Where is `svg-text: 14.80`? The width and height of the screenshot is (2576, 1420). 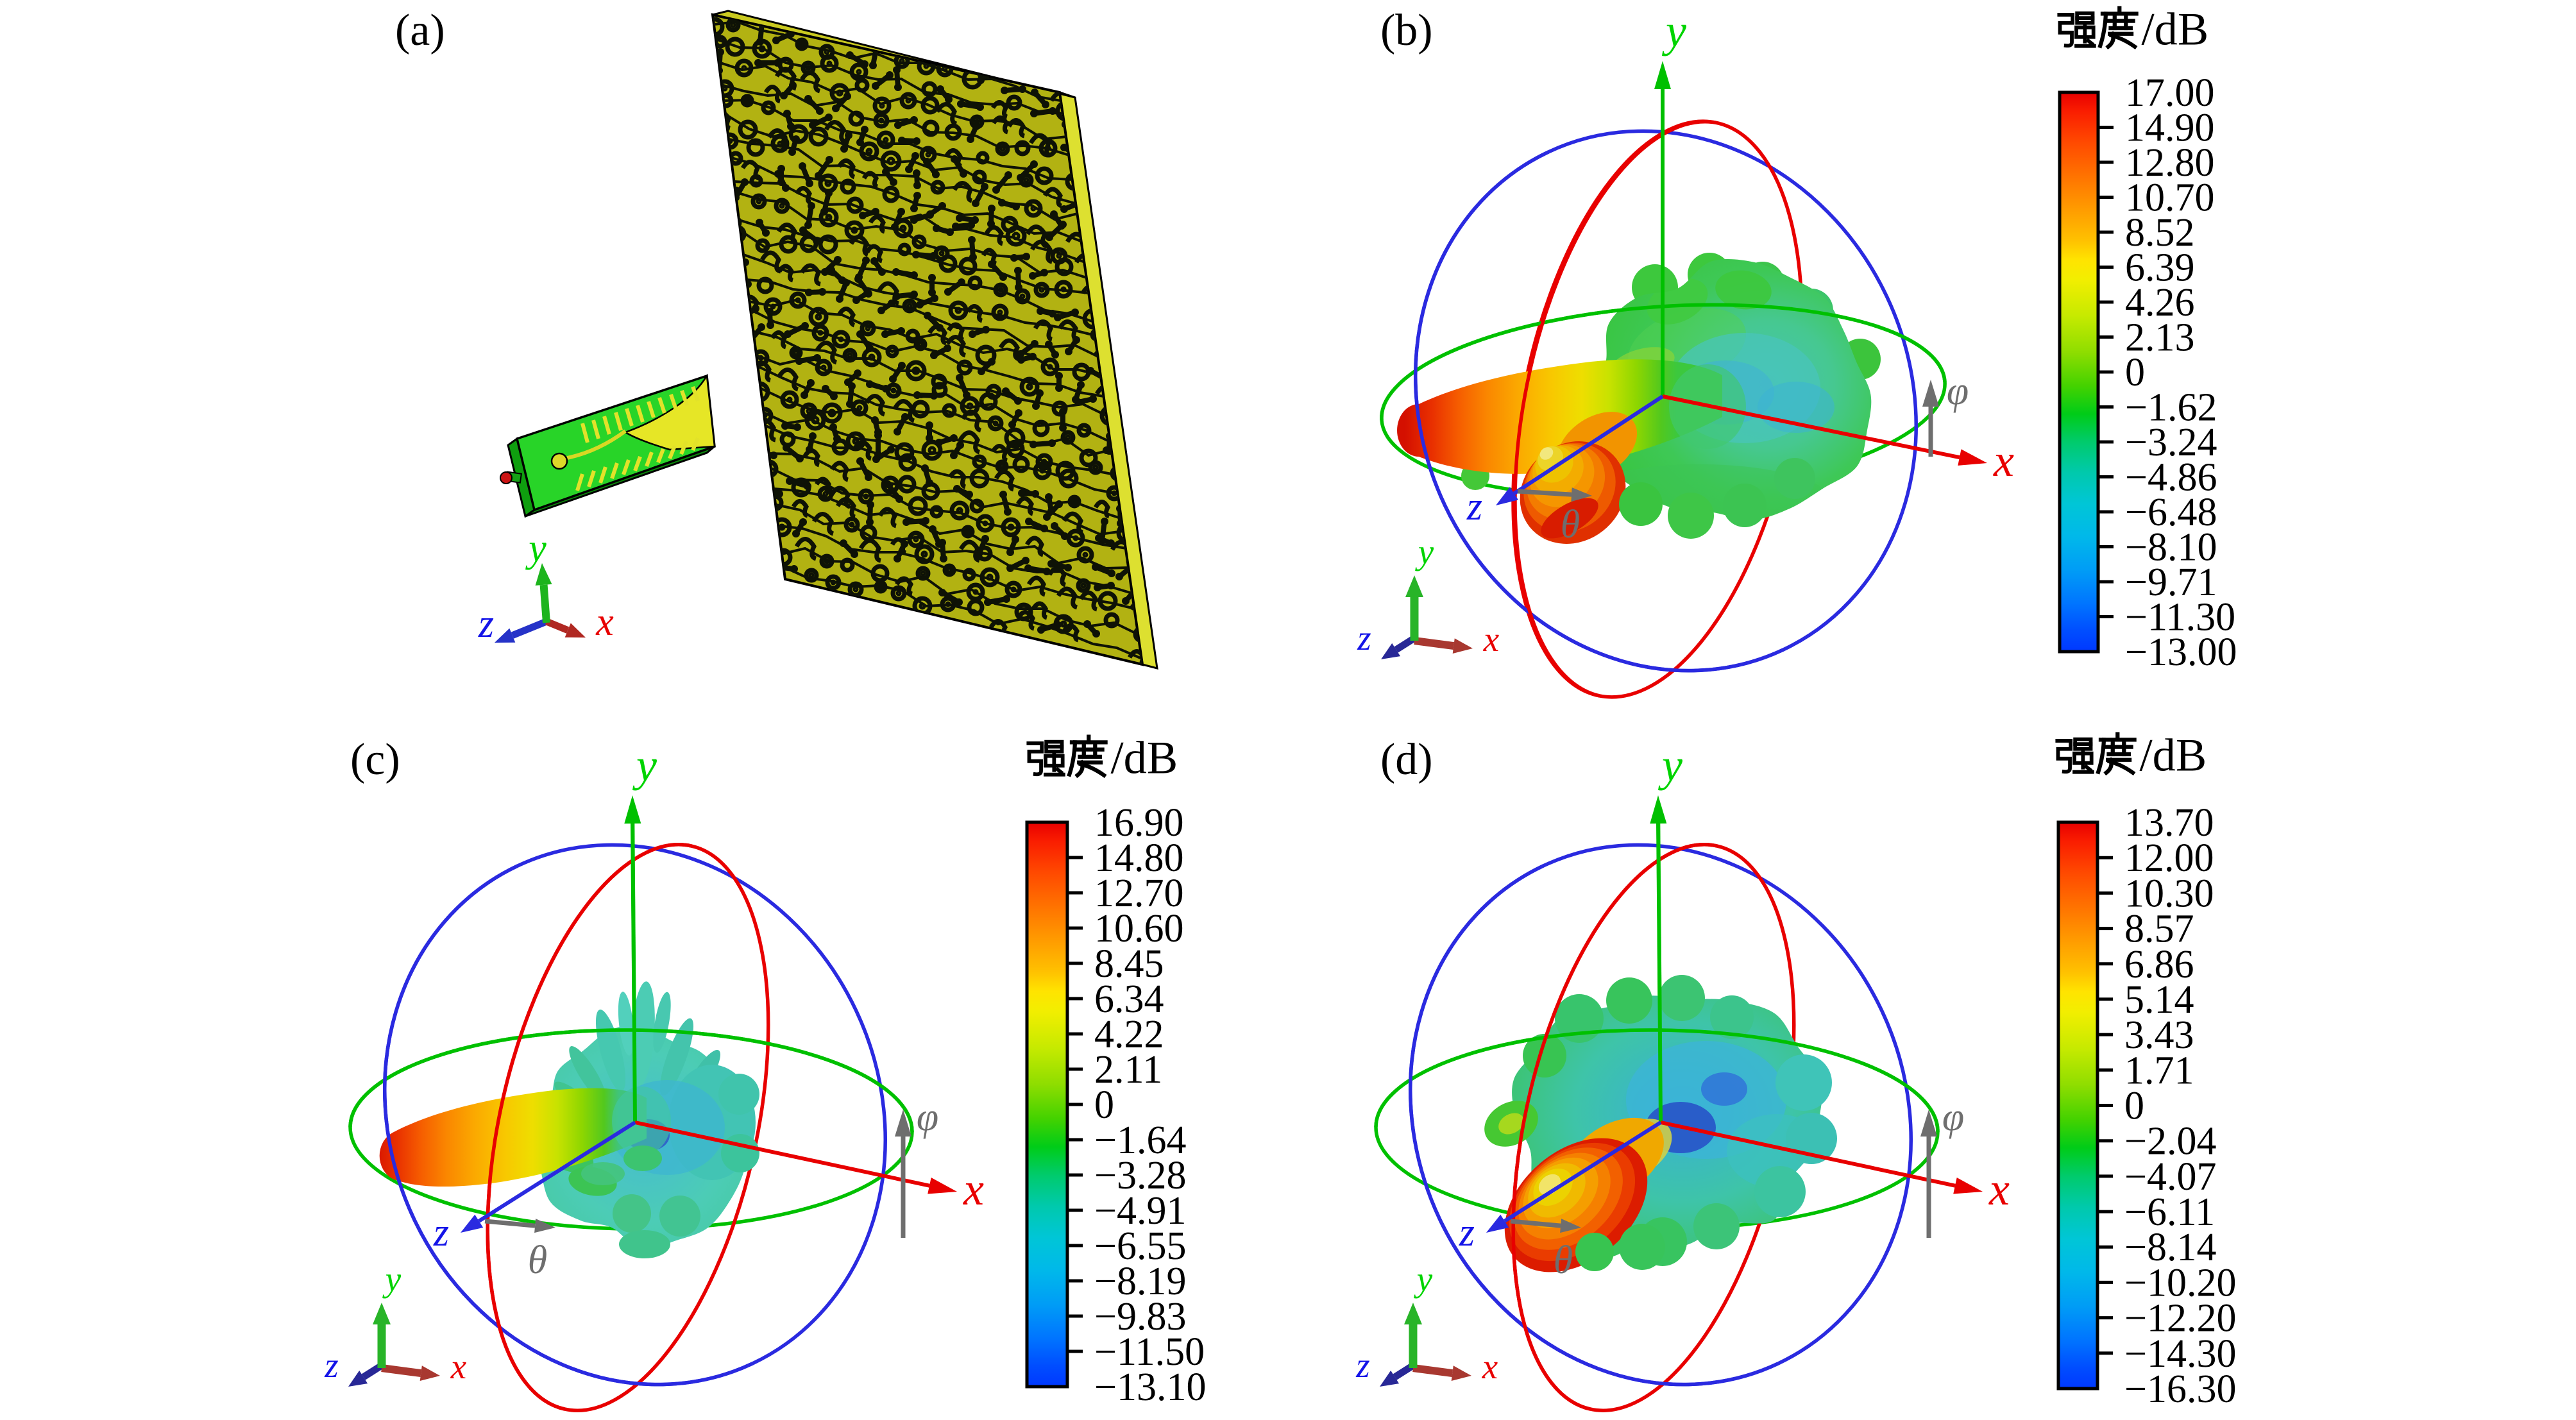 svg-text: 14.80 is located at coordinates (1139, 858).